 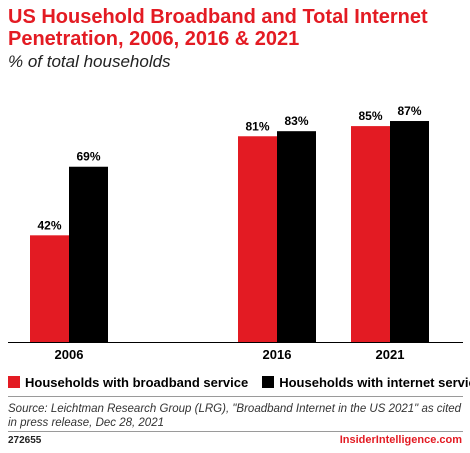 What do you see at coordinates (370, 234) in the screenshot?
I see `bar-broadband-2021` at bounding box center [370, 234].